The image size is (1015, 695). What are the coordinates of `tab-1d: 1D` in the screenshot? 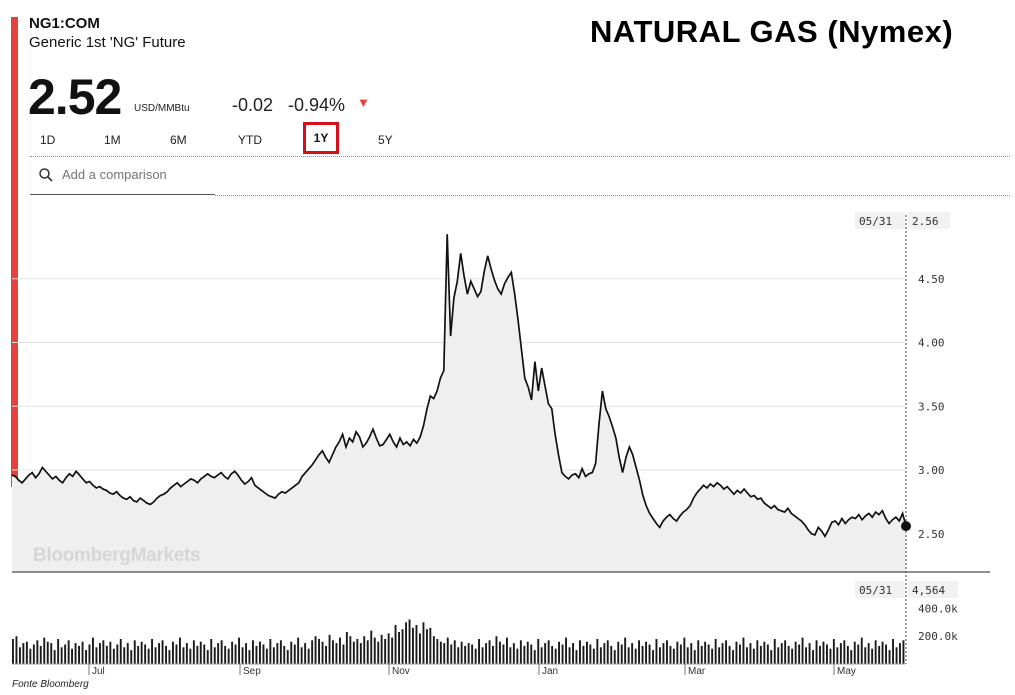 It's located at (48, 140).